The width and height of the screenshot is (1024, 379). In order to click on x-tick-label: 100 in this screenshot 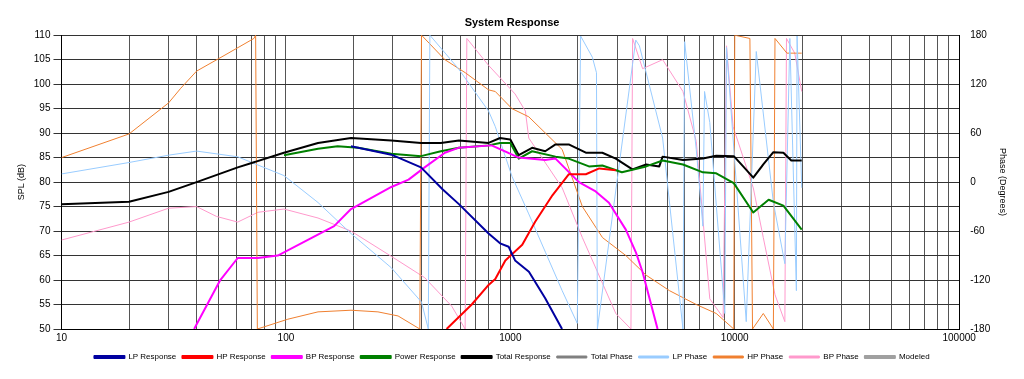, I will do `click(286, 337)`.